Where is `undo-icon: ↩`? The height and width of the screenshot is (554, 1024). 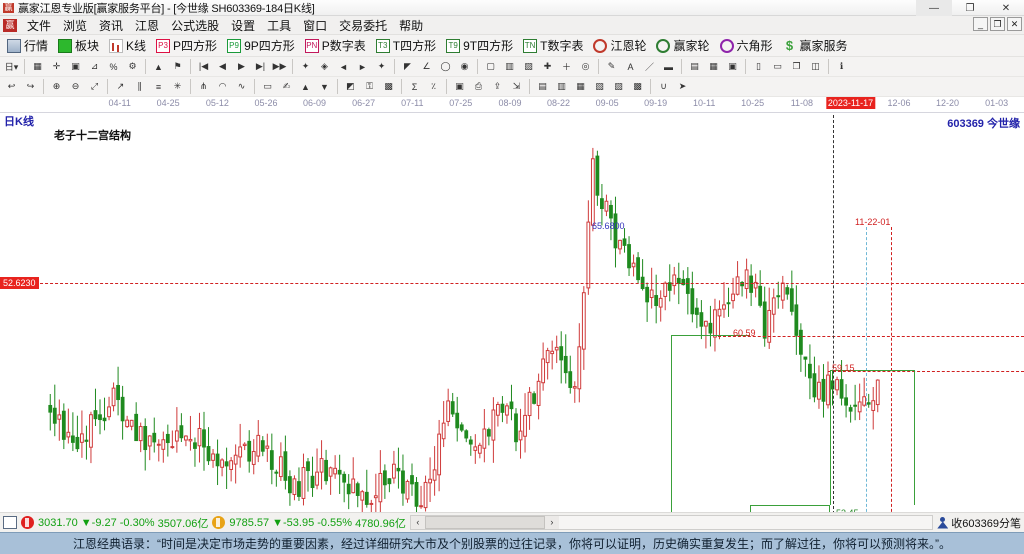 undo-icon: ↩ is located at coordinates (11, 86).